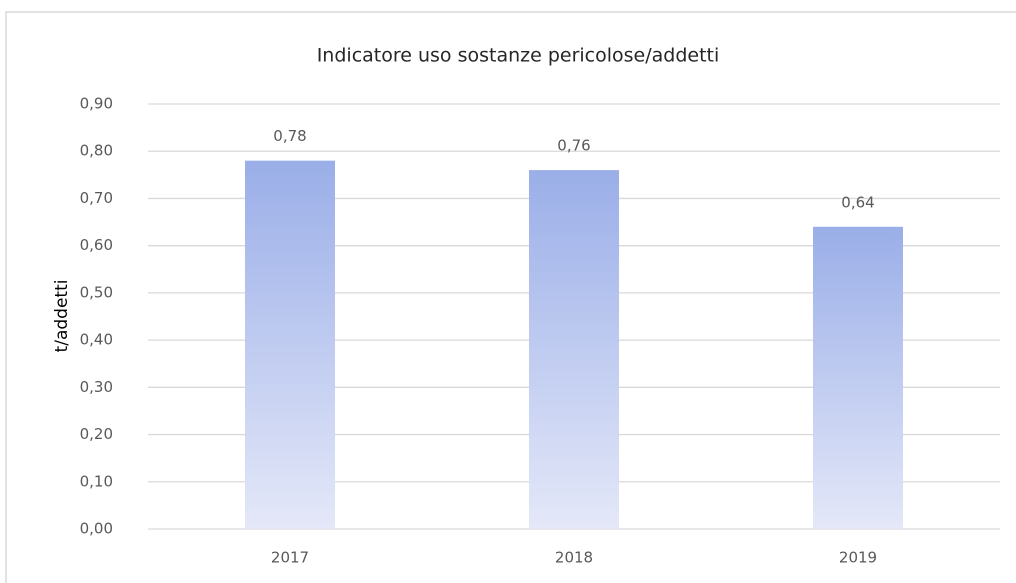  Describe the element at coordinates (96, 198) in the screenshot. I see `y-tick-label: 0,70` at that location.